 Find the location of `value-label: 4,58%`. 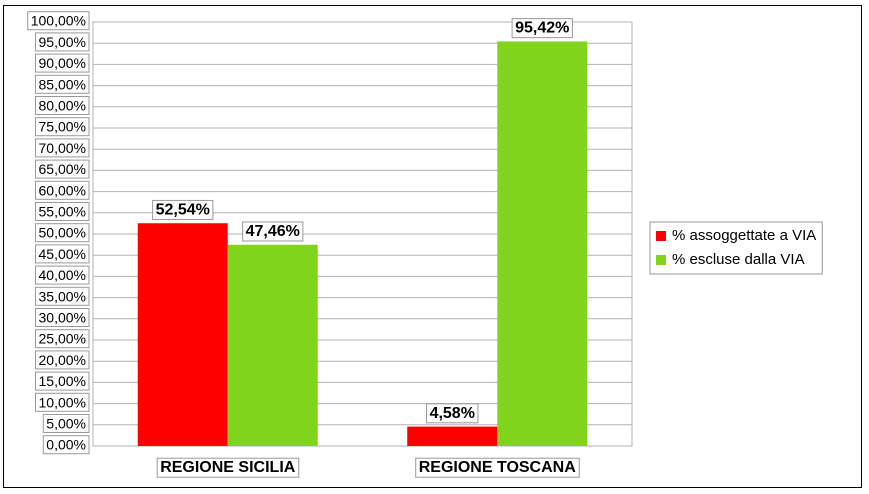

value-label: 4,58% is located at coordinates (452, 413).